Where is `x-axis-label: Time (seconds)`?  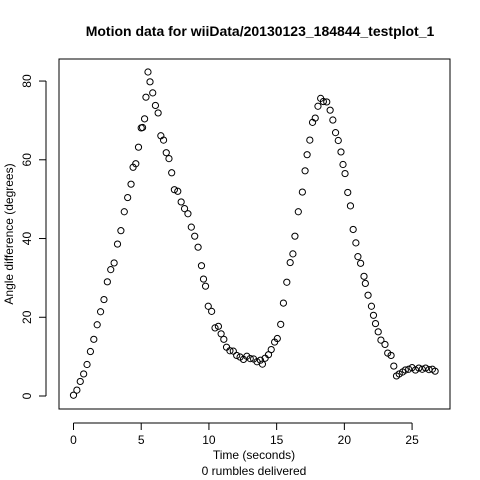 x-axis-label: Time (seconds) is located at coordinates (254, 455).